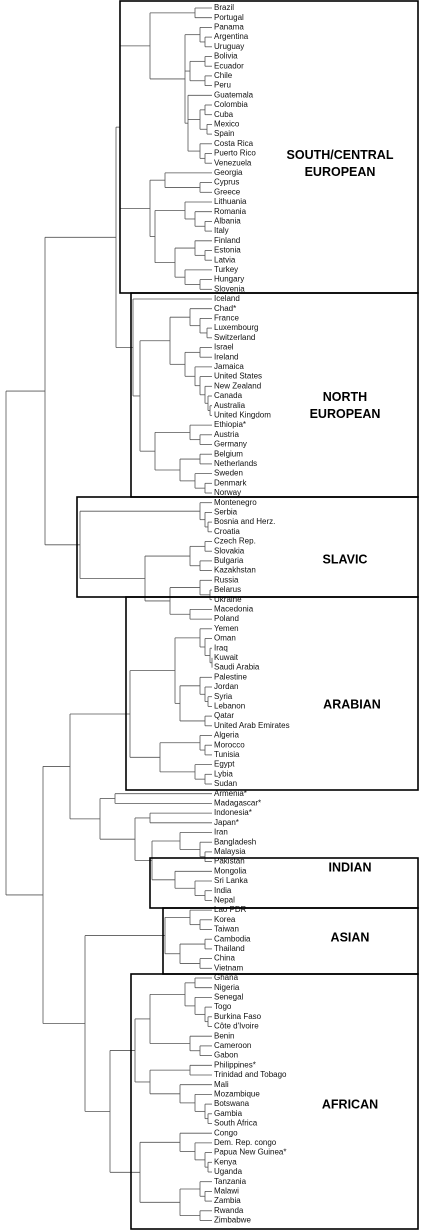 This screenshot has height=1231, width=425. Describe the element at coordinates (229, 550) in the screenshot. I see `leaf-label: Slovakia` at that location.